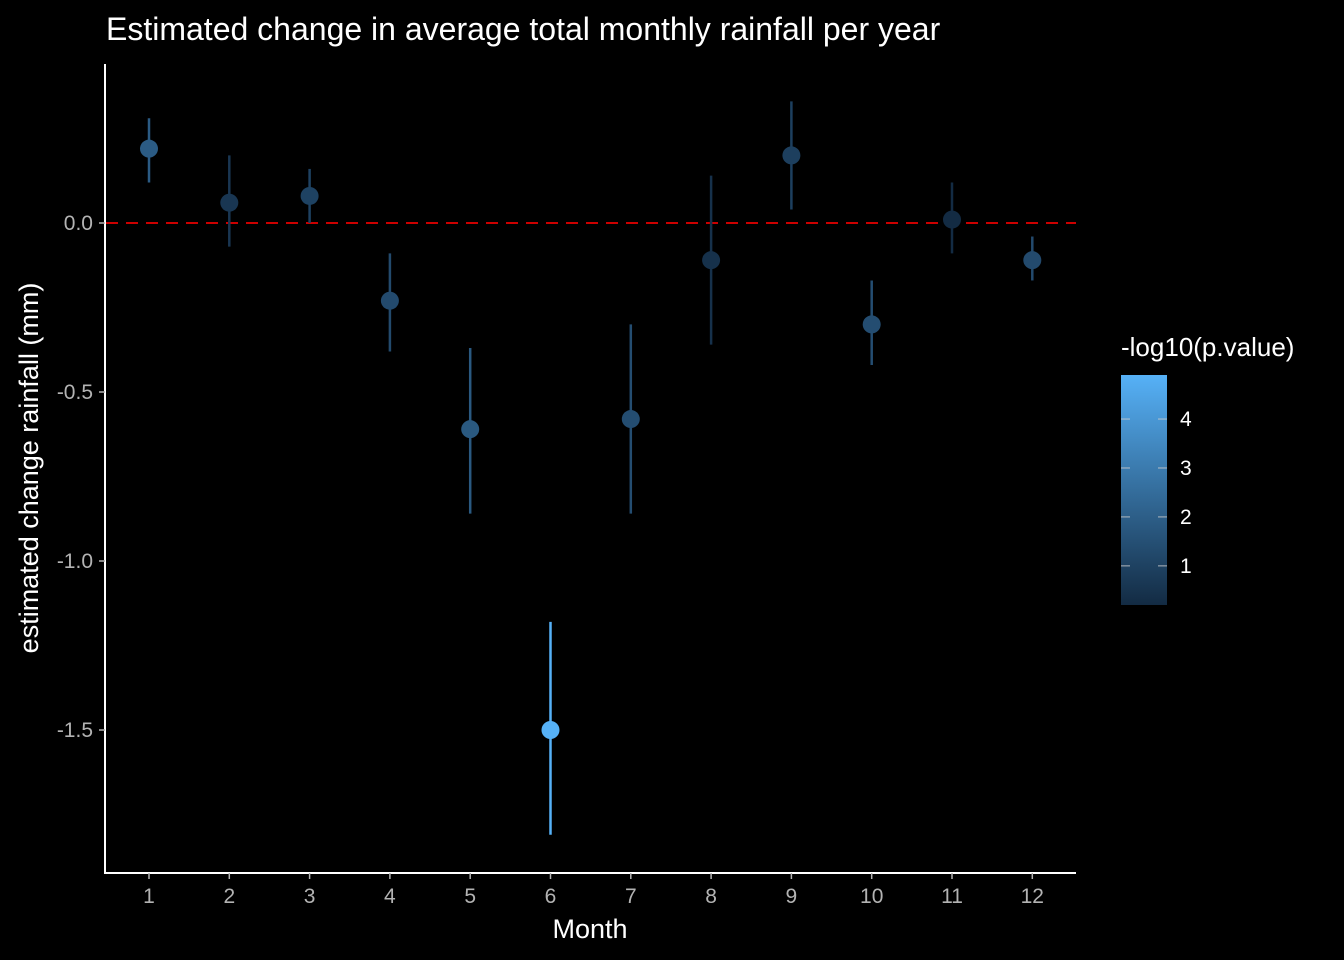 The height and width of the screenshot is (960, 1344). I want to click on y-tick-label: 0.0, so click(78, 223).